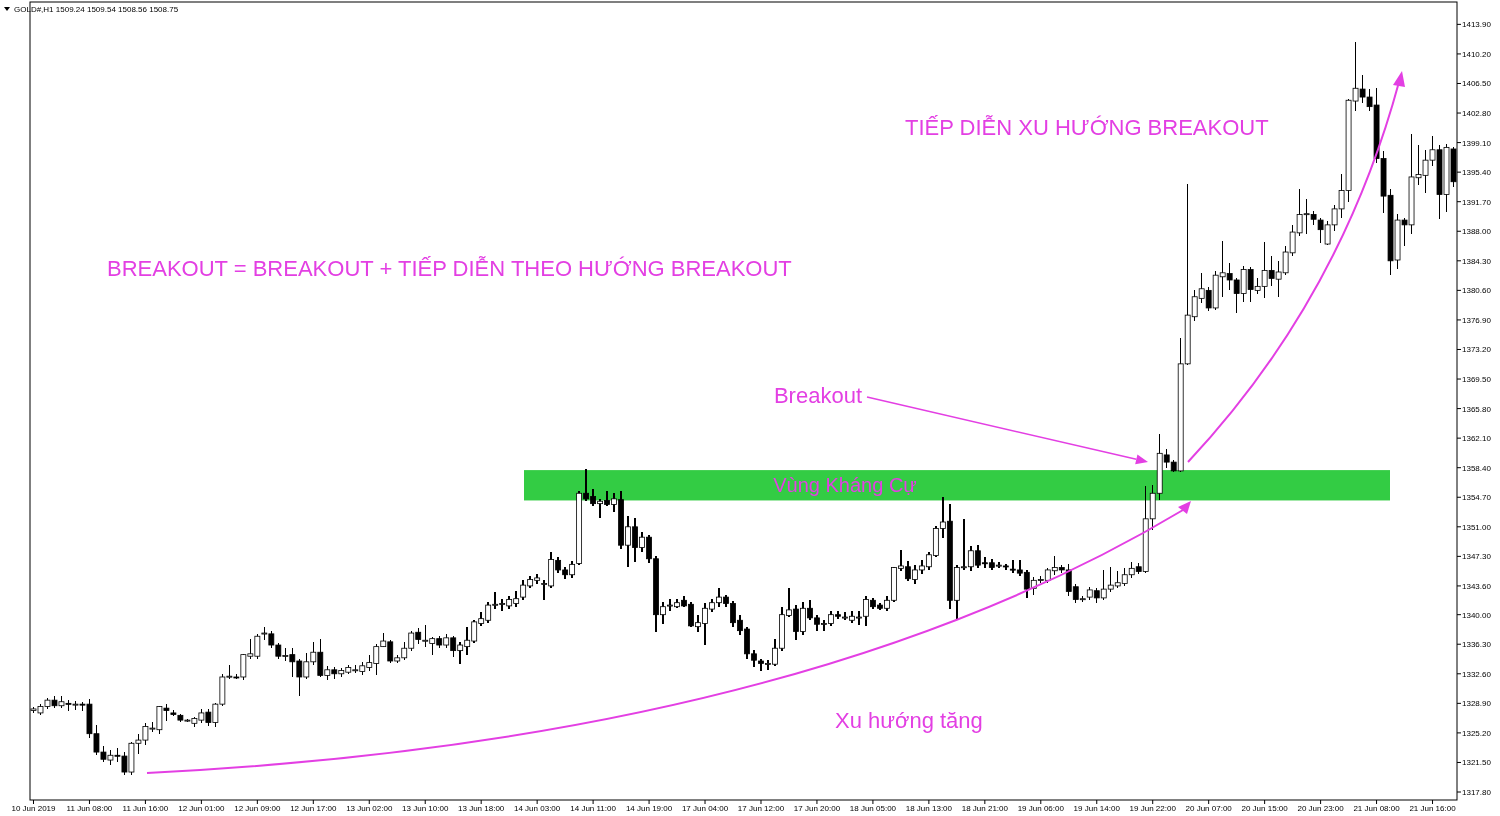 The height and width of the screenshot is (816, 1500). I want to click on x-tick-label: 10 Jun 2019, so click(34, 808).